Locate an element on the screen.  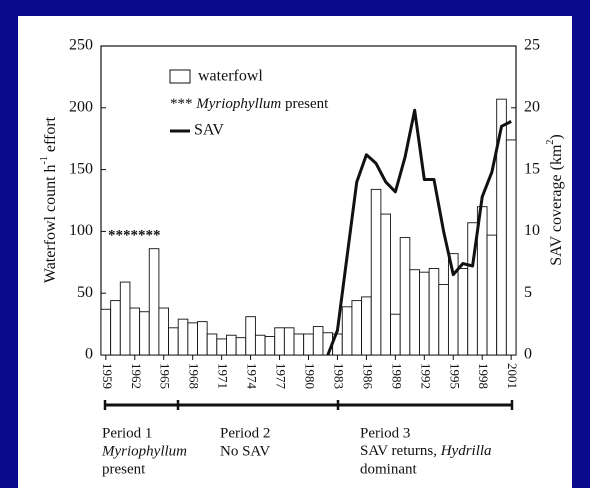
legend-note: *** Myriophyllum present is located at coordinates (249, 104).